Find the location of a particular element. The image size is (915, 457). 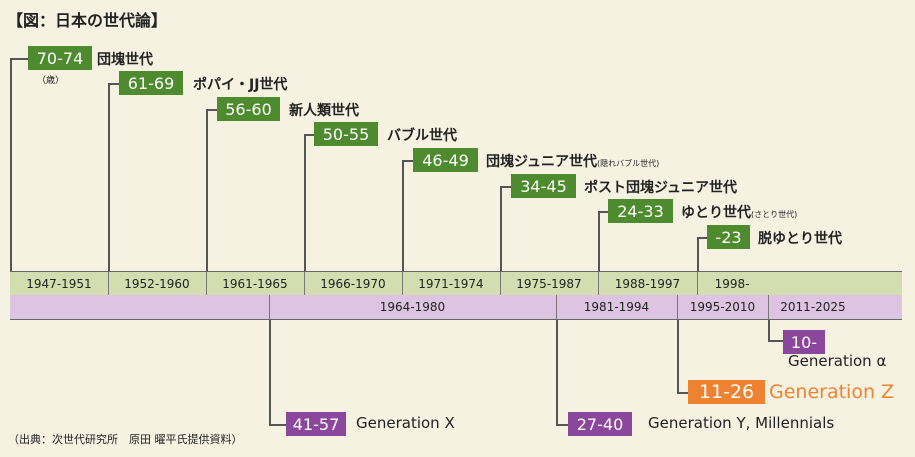

jp-generation-name-7: 脱ゆとり世代 is located at coordinates (800, 238).